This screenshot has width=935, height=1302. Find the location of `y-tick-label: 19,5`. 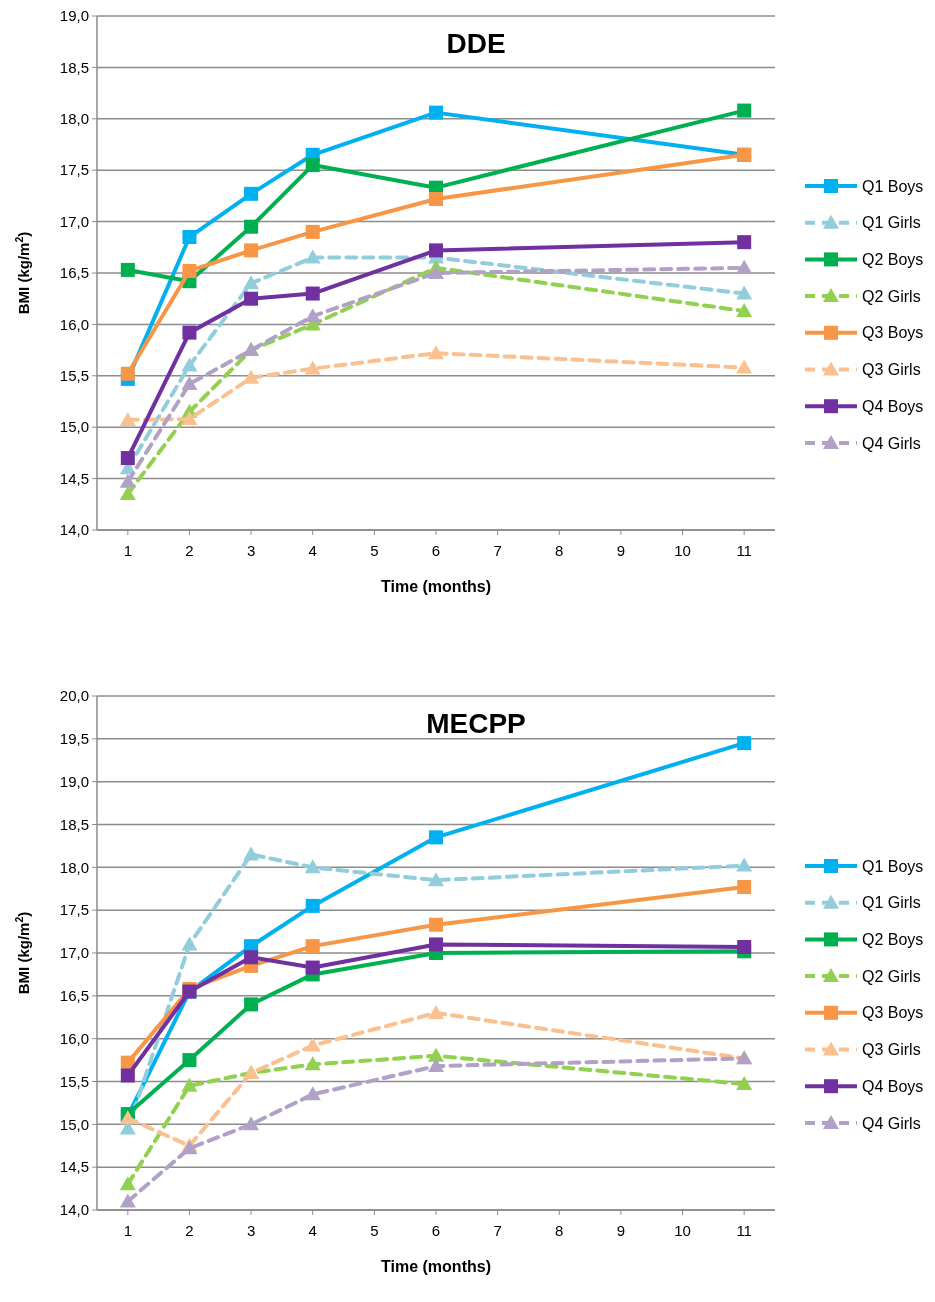

y-tick-label: 19,5 is located at coordinates (74, 739).